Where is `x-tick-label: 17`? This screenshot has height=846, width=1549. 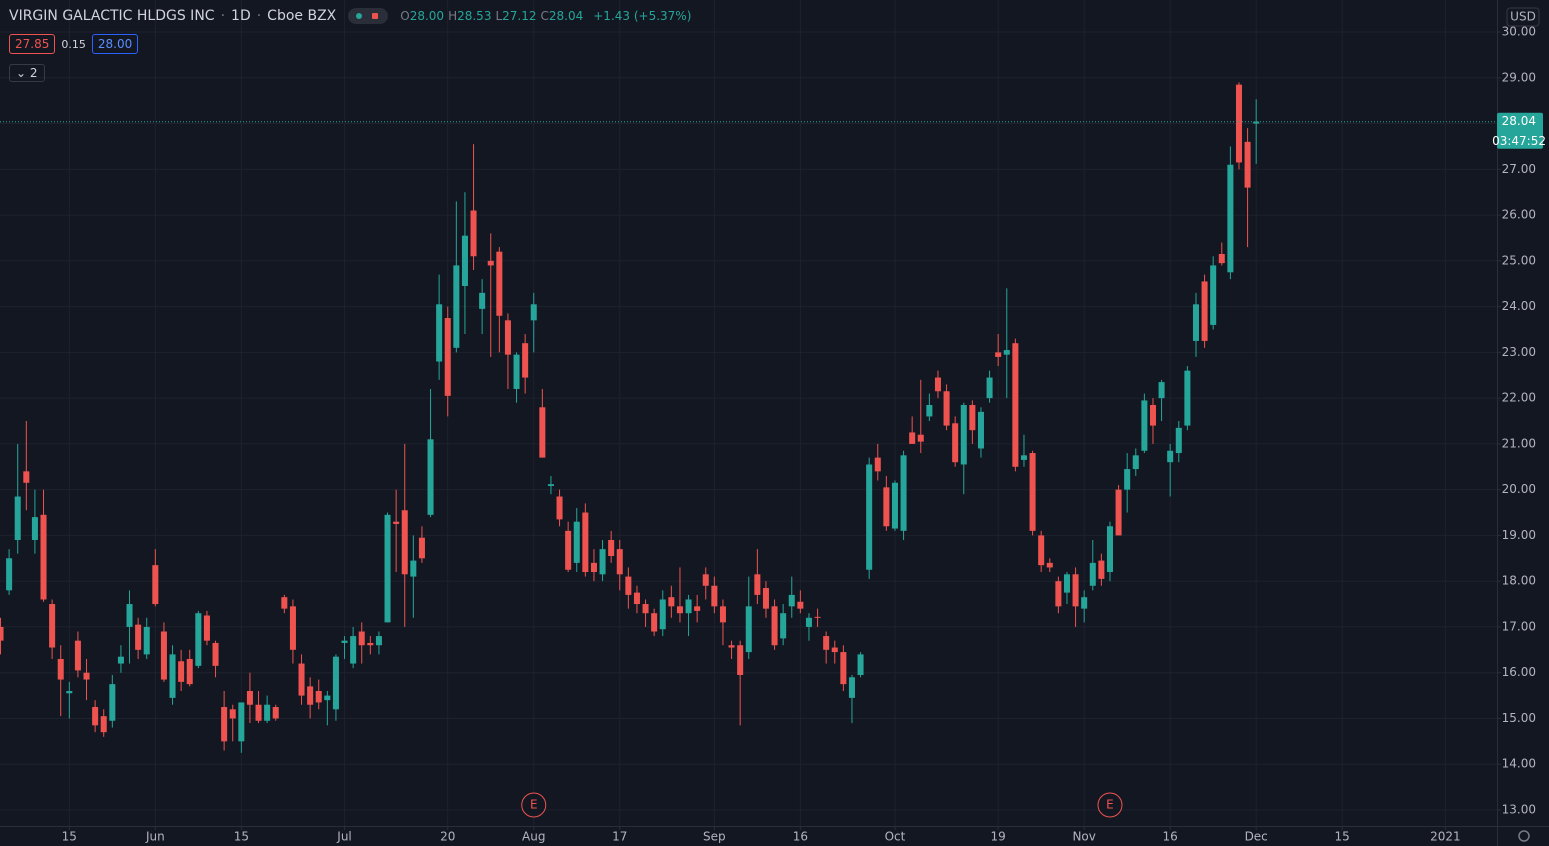
x-tick-label: 17 is located at coordinates (619, 837).